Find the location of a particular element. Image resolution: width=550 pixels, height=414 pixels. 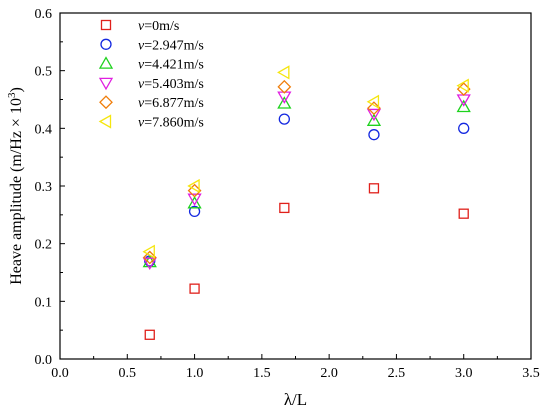

legend-entry: v=2.947m/s is located at coordinates (152, 45).